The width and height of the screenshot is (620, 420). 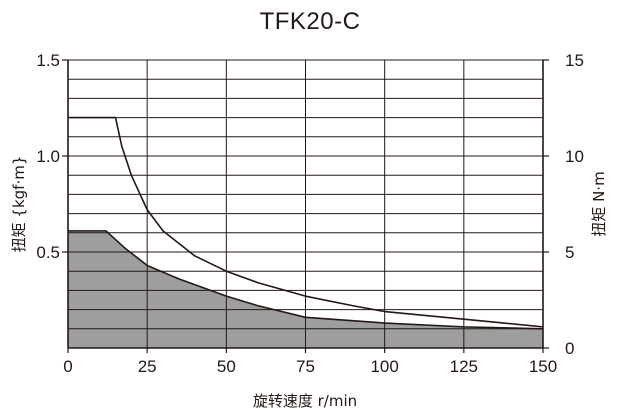 What do you see at coordinates (574, 60) in the screenshot?
I see `y-tick-right: 15` at bounding box center [574, 60].